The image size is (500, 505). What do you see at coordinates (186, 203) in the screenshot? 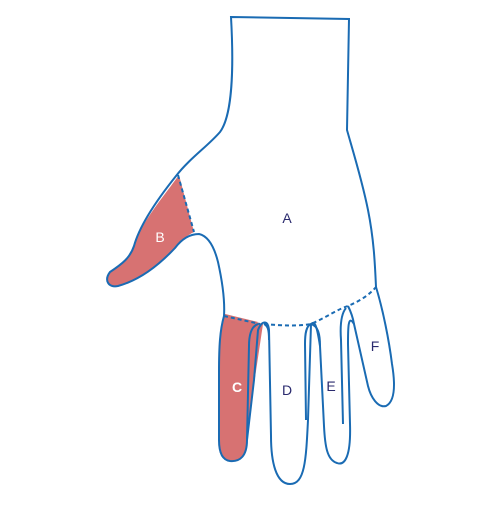
I see `boundary-b-dashed` at bounding box center [186, 203].